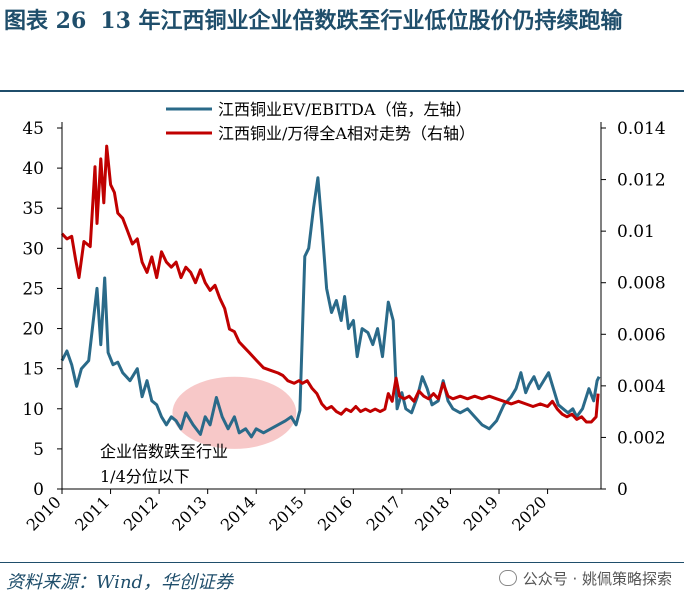 The height and width of the screenshot is (606, 684). I want to click on figure-number: 图表 26, so click(45, 21).